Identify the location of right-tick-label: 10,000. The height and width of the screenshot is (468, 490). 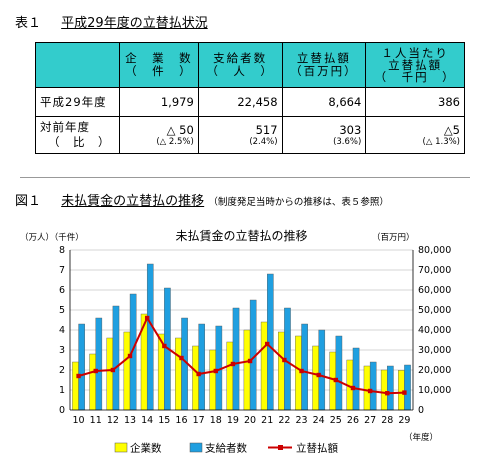
(434, 390).